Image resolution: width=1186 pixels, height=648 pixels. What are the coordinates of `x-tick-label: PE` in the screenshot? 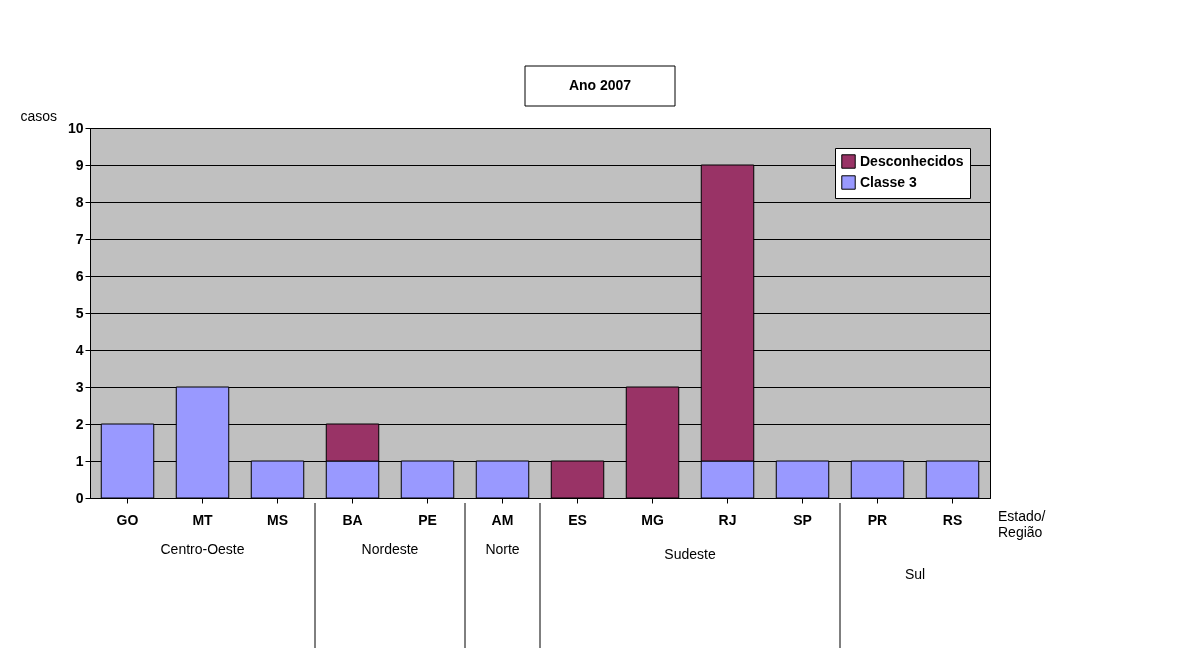 It's located at (427, 519).